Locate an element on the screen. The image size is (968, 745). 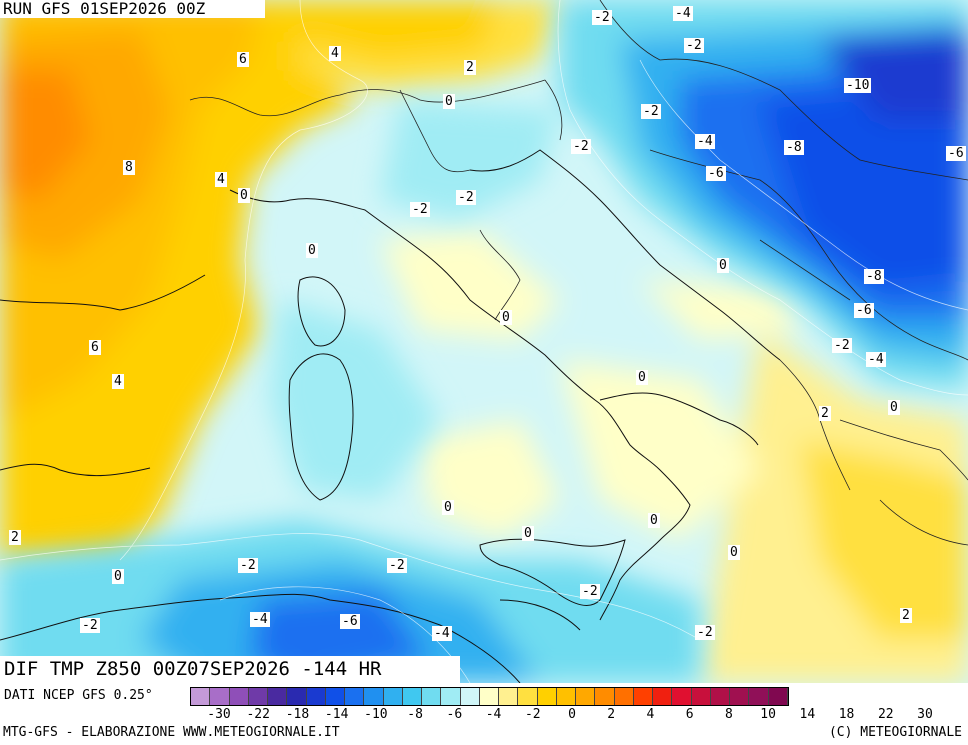
colorbar-tick-label: 2 is located at coordinates (611, 714).